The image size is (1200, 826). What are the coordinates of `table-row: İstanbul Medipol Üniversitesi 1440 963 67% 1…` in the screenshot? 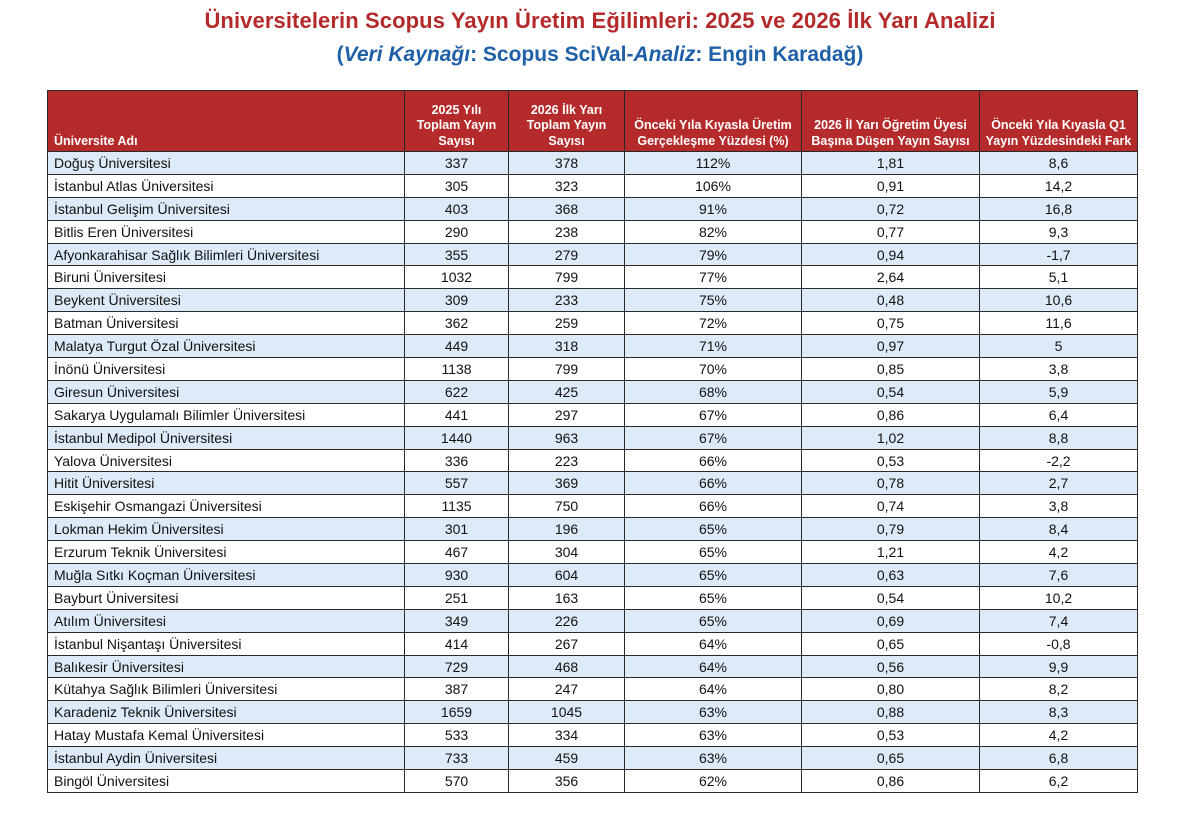 It's located at (592, 437).